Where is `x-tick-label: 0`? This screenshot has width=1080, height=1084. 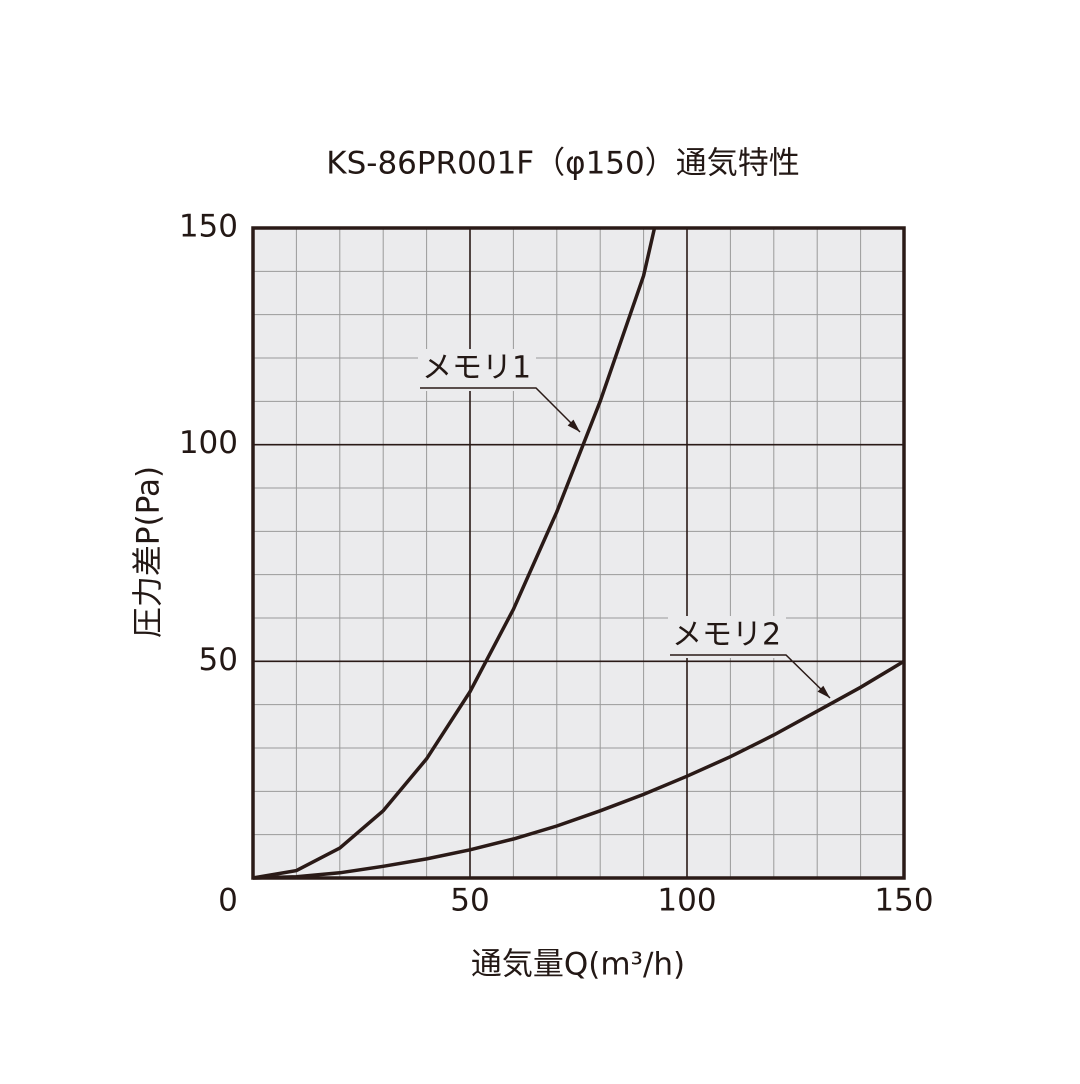
x-tick-label: 0 is located at coordinates (228, 901).